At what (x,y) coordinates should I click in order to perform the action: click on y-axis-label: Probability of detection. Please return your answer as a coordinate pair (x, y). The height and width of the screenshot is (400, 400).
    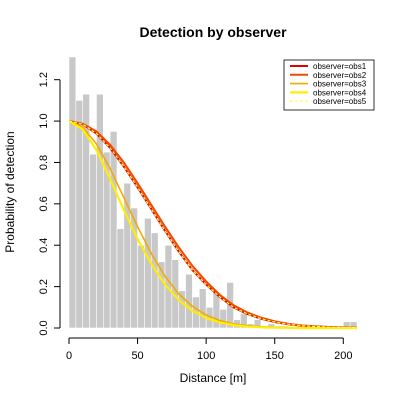
    Looking at the image, I should click on (10, 191).